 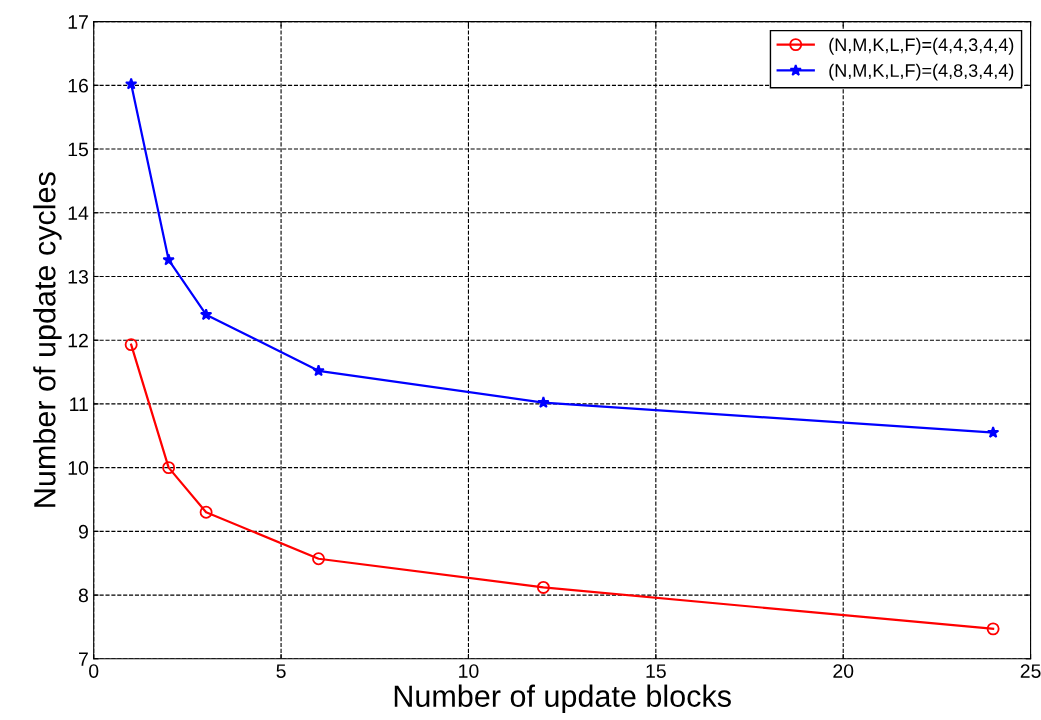 I want to click on y-tick-label: 12, so click(x=78, y=340).